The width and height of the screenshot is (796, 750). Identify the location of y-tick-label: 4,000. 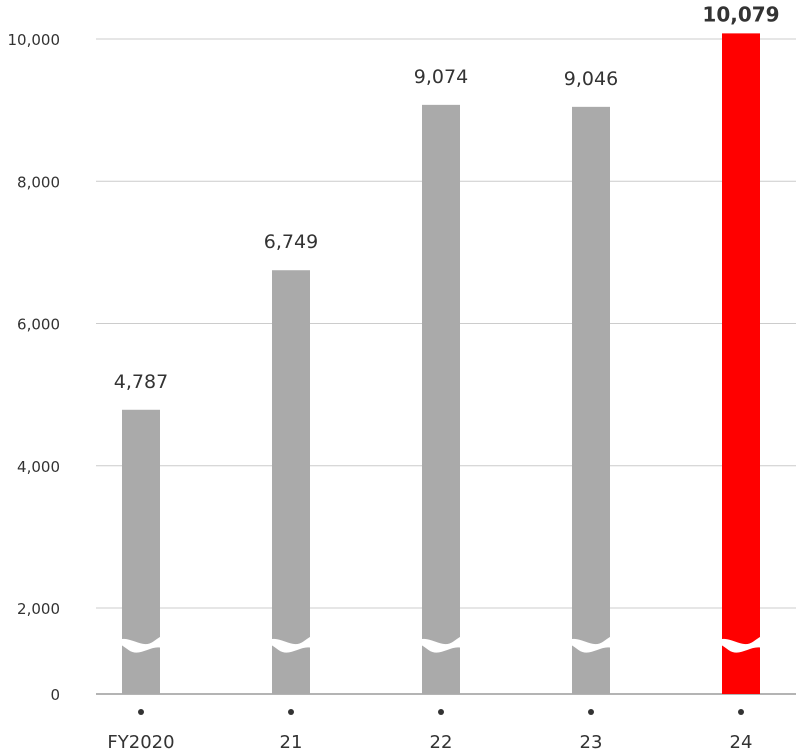
(38, 467).